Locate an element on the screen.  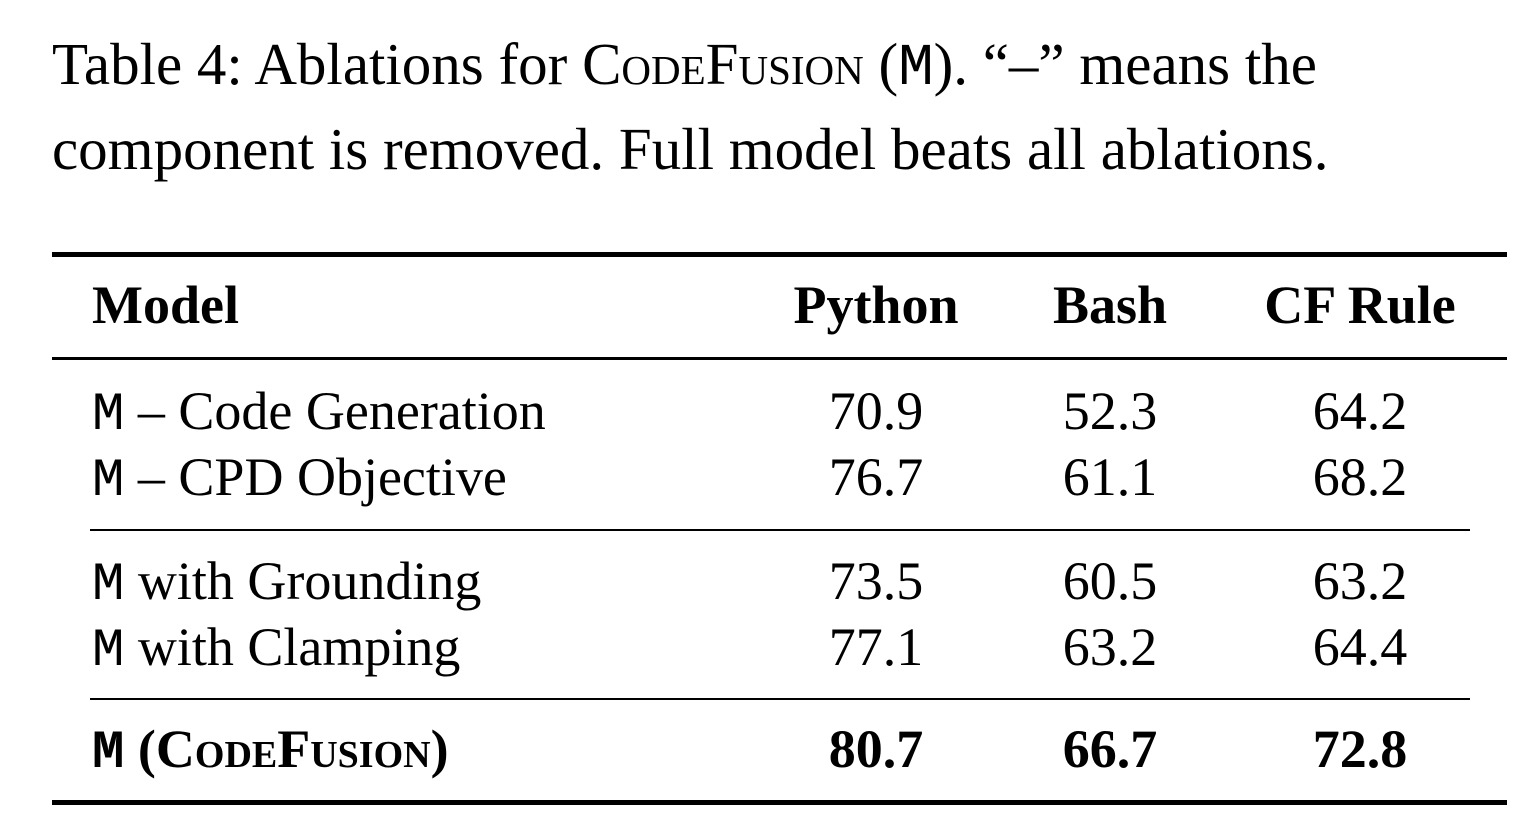
cell-cf-rule: 72.8 is located at coordinates (1360, 749).